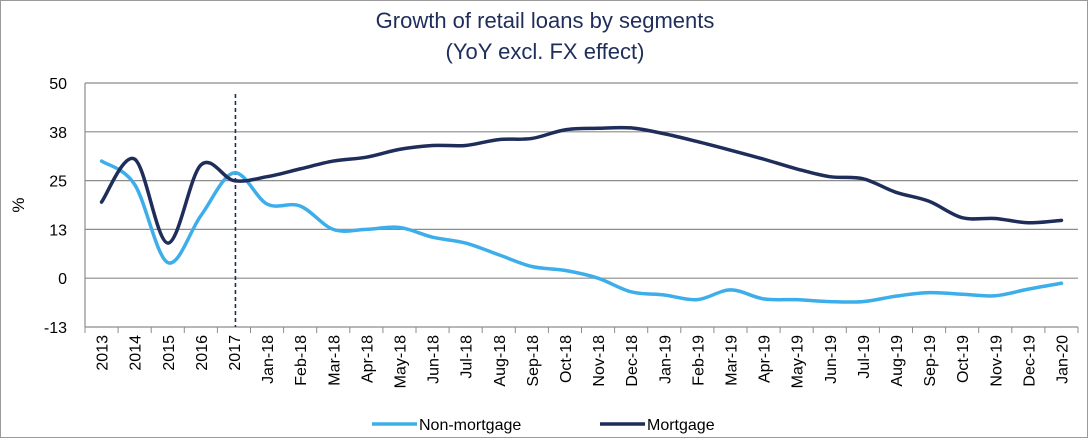 The image size is (1090, 440). What do you see at coordinates (169, 353) in the screenshot?
I see `x-tick-label: 2015` at bounding box center [169, 353].